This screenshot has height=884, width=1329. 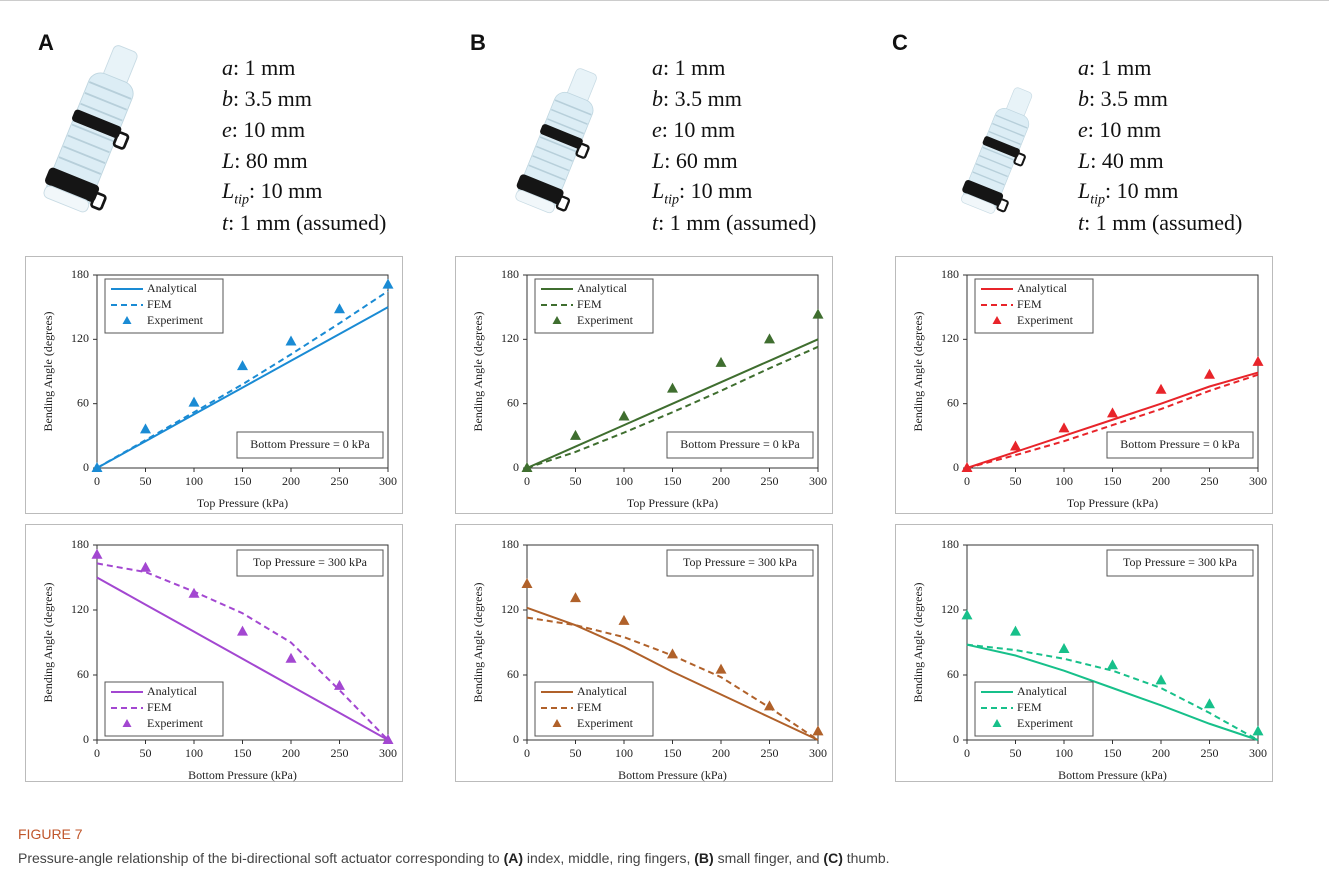 What do you see at coordinates (768, 858) in the screenshot?
I see `caption-part: small finger, and` at bounding box center [768, 858].